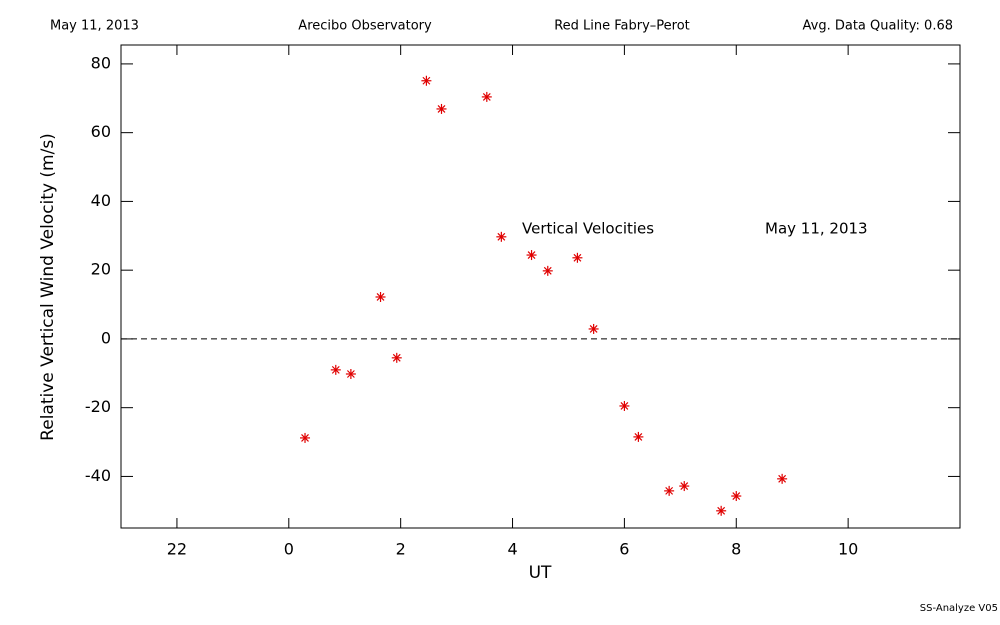 The image size is (1000, 625). Describe the element at coordinates (94, 26) in the screenshot. I see `header-date: May 11, 2013` at that location.